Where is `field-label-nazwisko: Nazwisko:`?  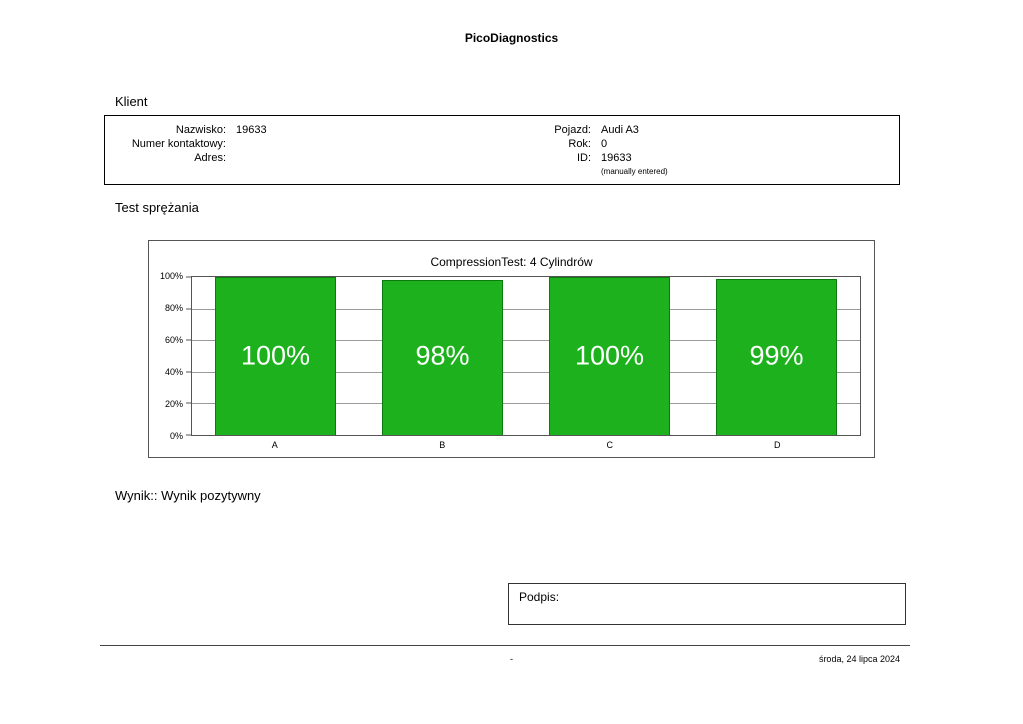 field-label-nazwisko: Nazwisko: is located at coordinates (200, 130).